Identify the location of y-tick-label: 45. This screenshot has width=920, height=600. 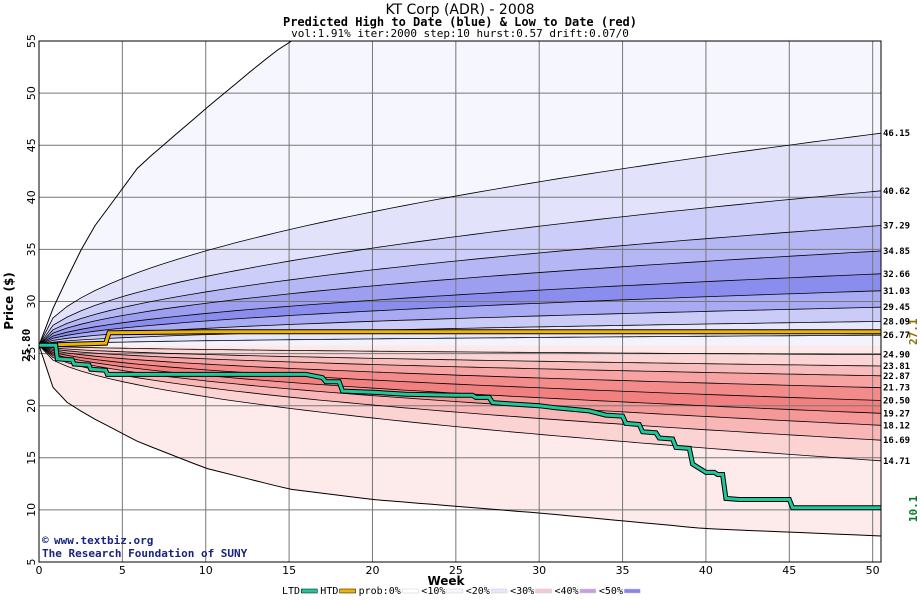
(31, 145).